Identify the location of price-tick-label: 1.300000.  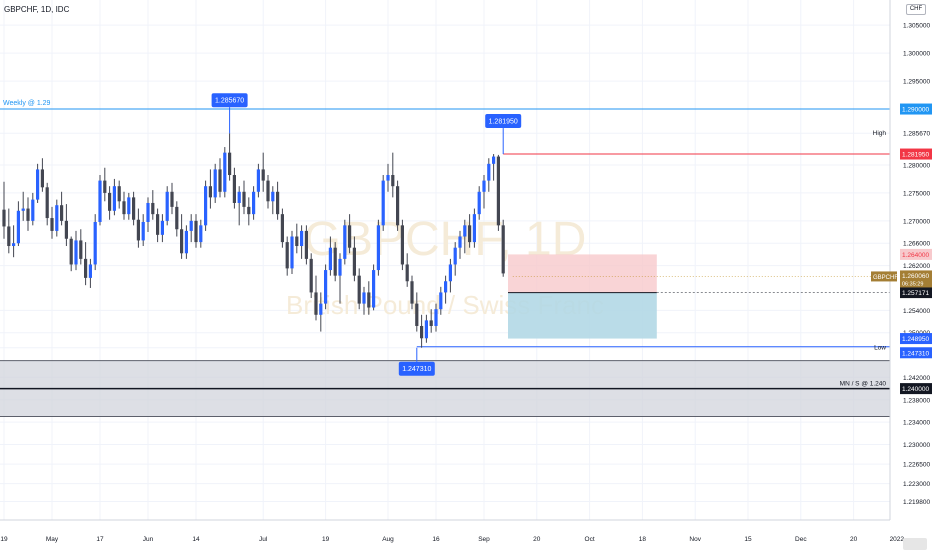
(916, 54).